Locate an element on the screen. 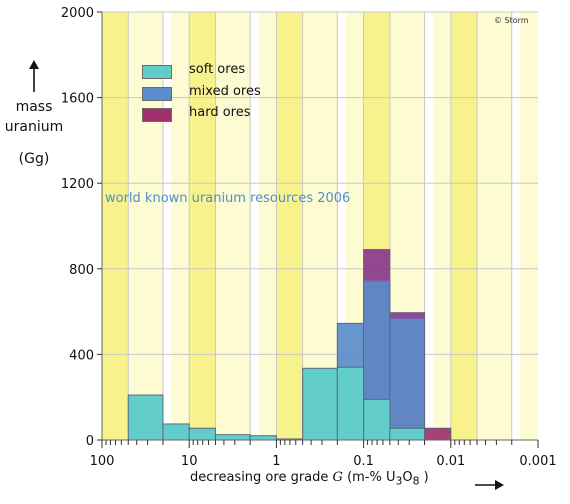 The image size is (570, 504). credit-text: © Storm is located at coordinates (511, 20).